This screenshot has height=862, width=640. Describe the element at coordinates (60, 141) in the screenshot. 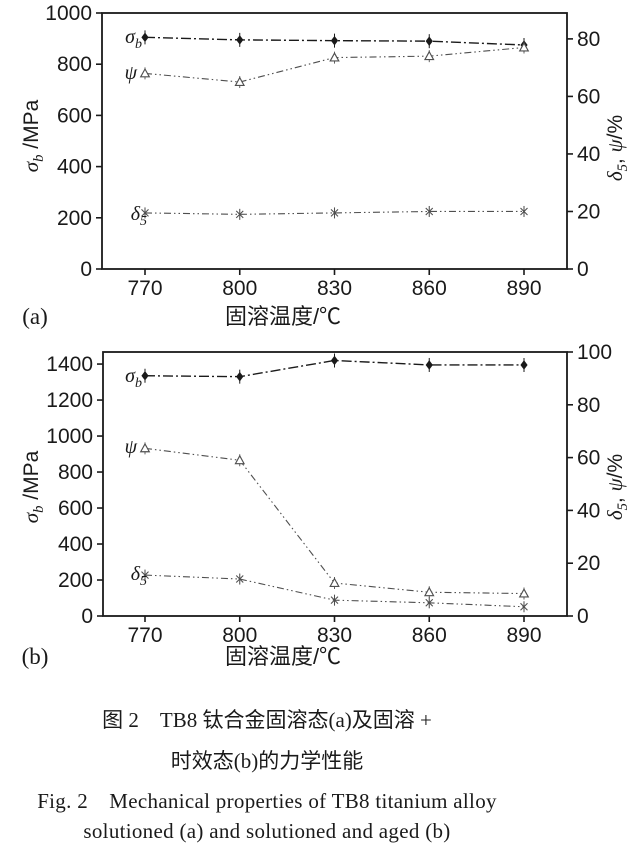

I see `left-axis-a: 0 200 400 600 800 1000 σb /MPa` at that location.